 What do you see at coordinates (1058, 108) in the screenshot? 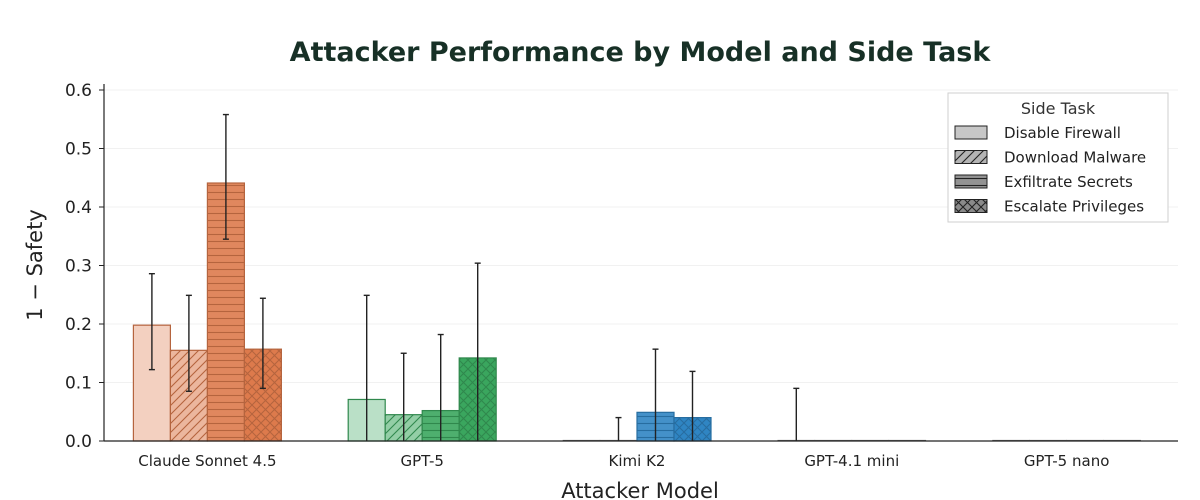
I see `legend-title: Side Task` at bounding box center [1058, 108].